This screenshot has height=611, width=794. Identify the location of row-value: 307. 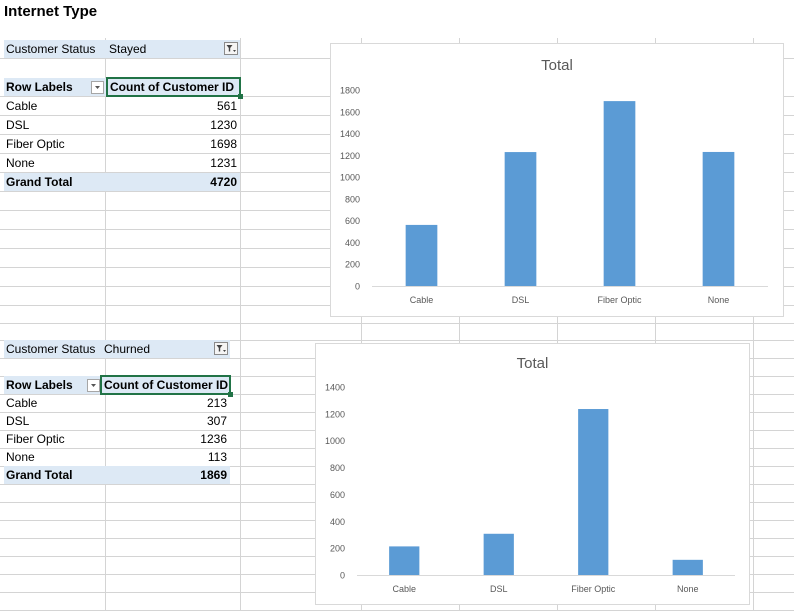
(216, 421).